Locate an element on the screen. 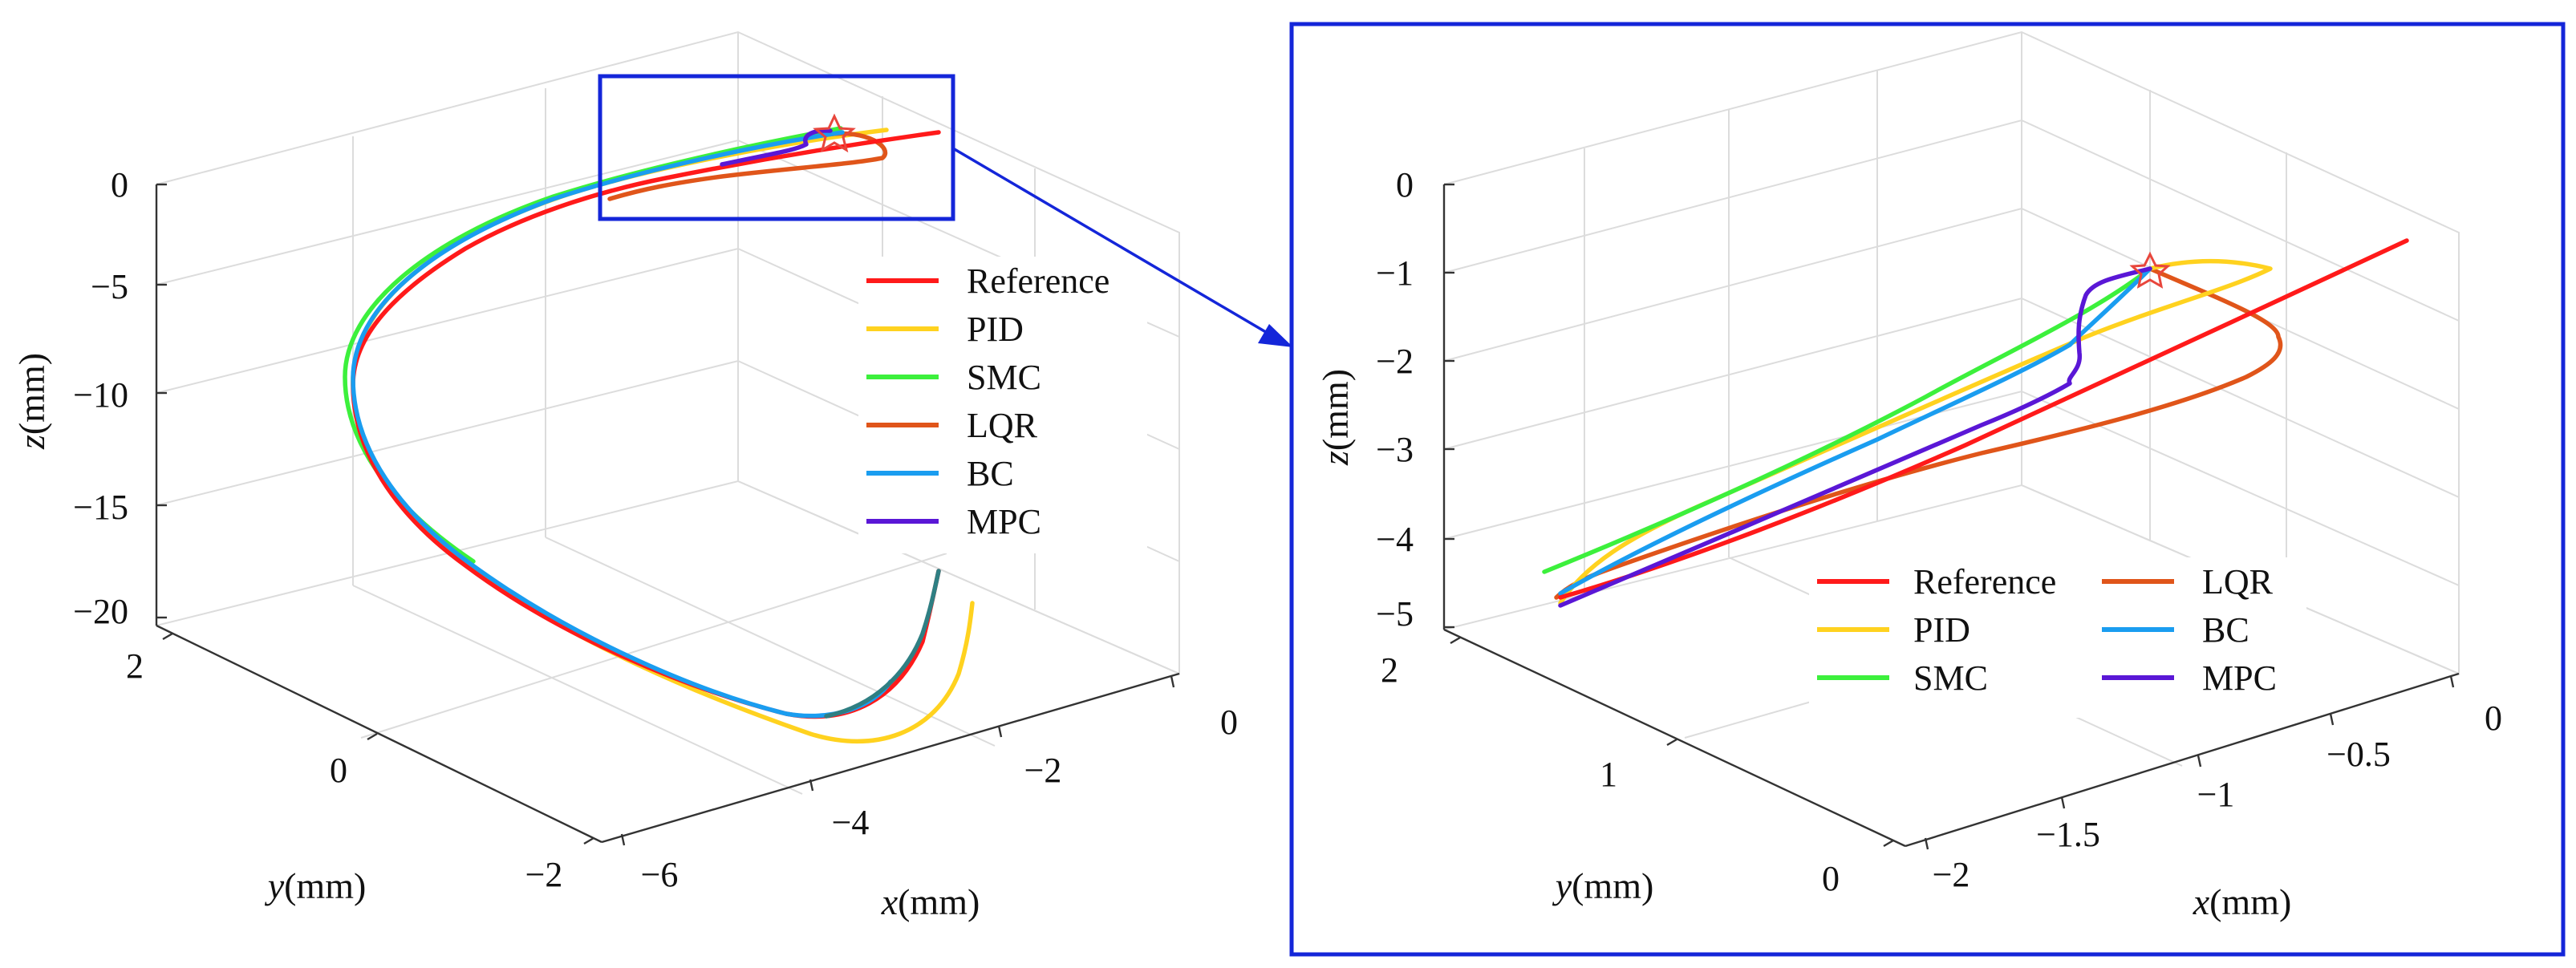 This screenshot has width=2576, height=968. right-y-tick: 2 is located at coordinates (1389, 670).